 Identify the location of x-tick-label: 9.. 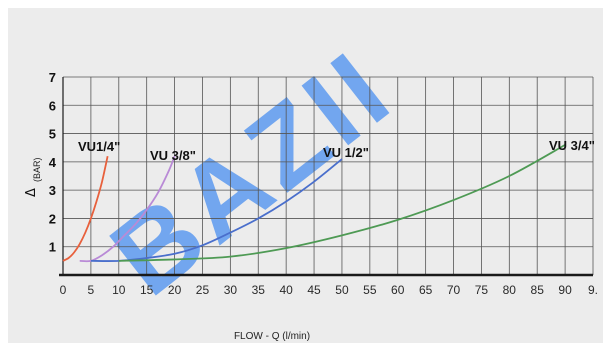
(593, 290).